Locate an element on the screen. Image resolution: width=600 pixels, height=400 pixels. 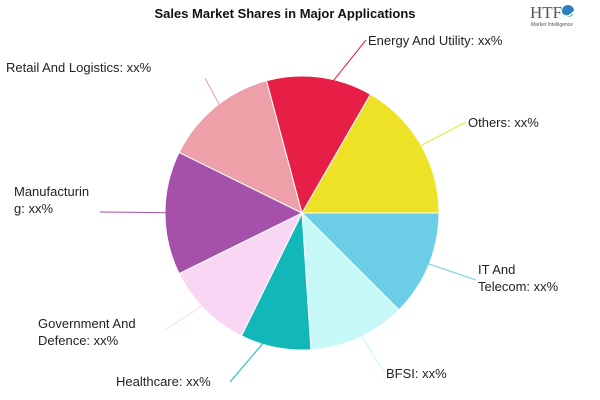
slice-label: Energy And Utility: xx% is located at coordinates (435, 40).